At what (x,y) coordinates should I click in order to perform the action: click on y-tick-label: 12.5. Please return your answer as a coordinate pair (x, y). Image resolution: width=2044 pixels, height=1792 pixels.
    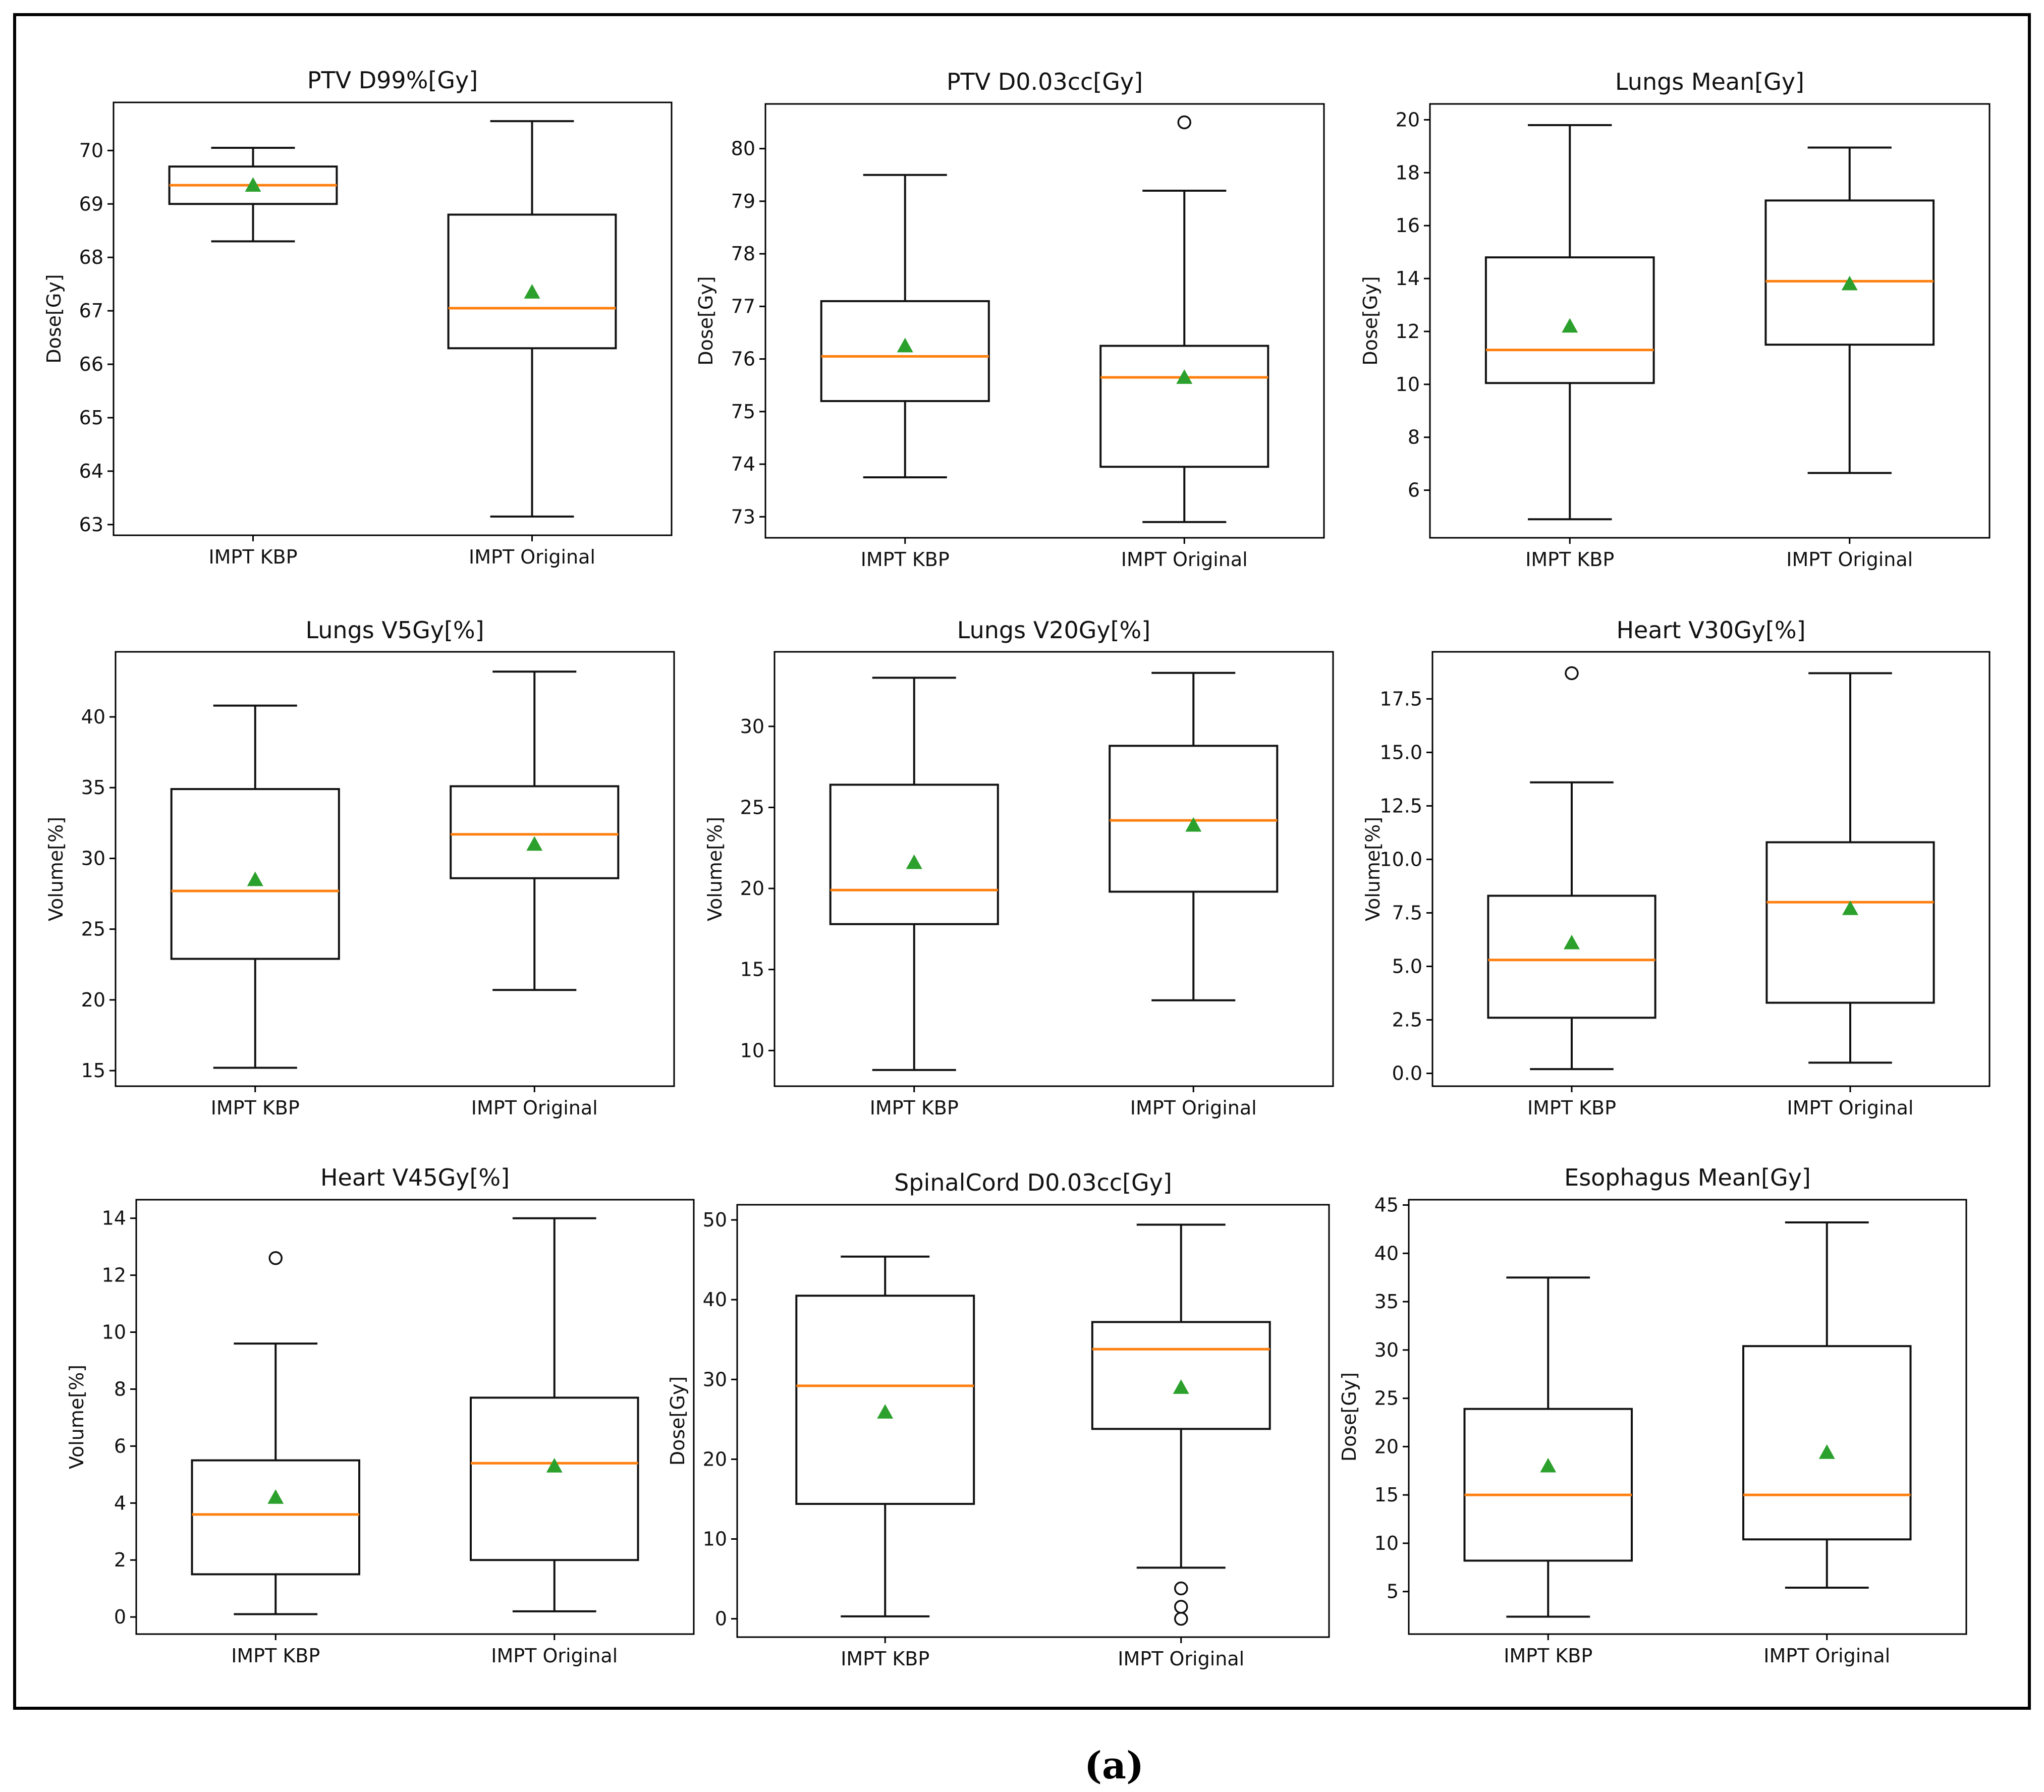
    Looking at the image, I should click on (1400, 806).